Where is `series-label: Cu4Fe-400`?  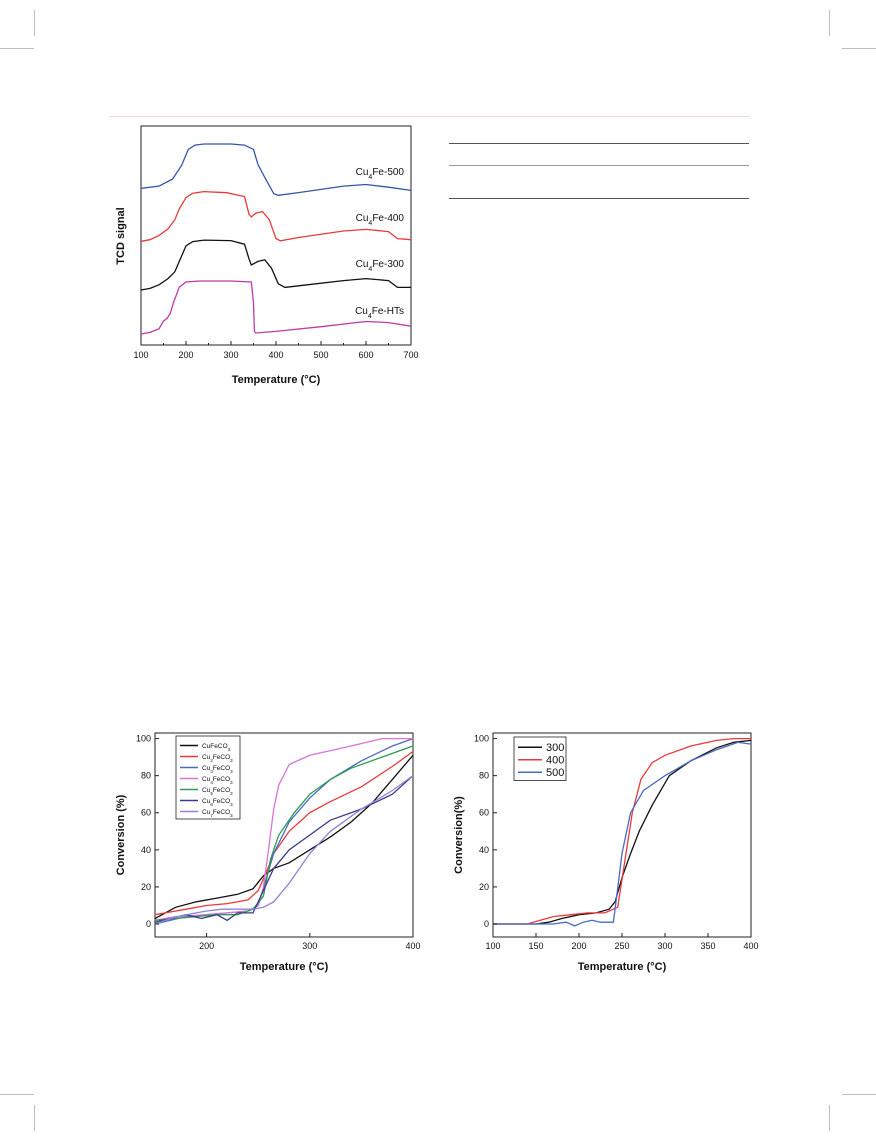 series-label: Cu4Fe-400 is located at coordinates (380, 220).